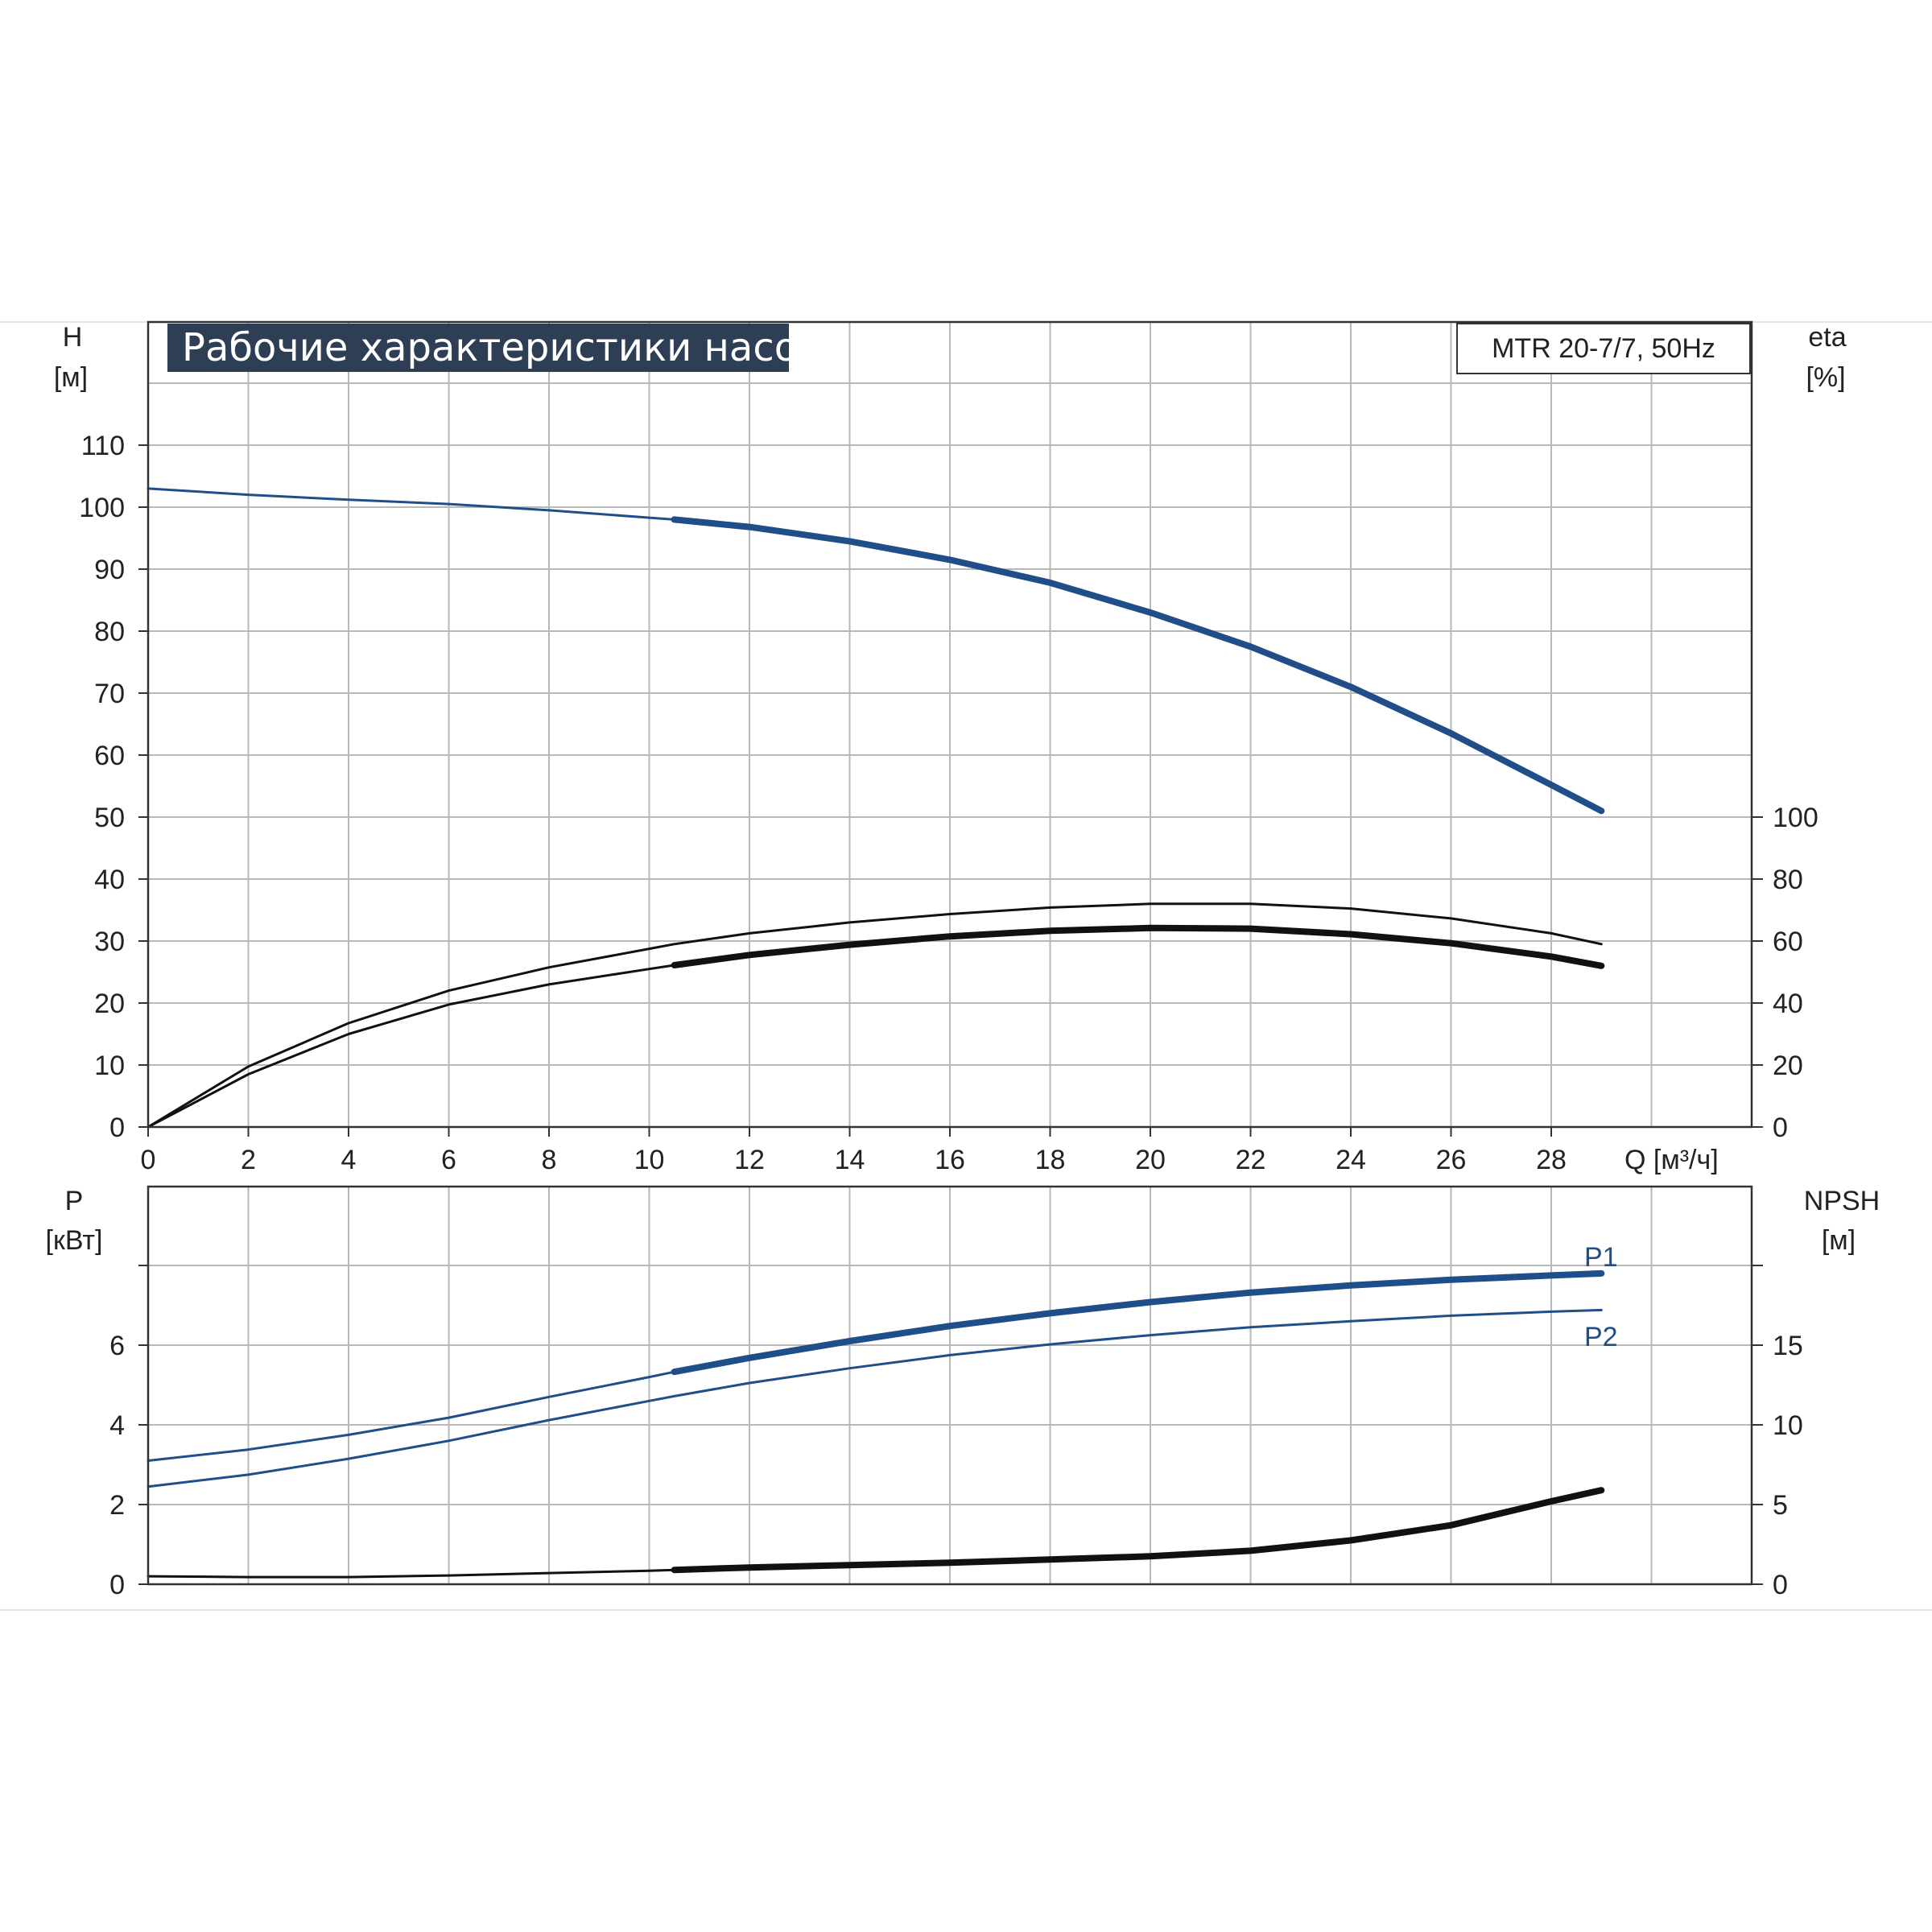 The image size is (1932, 1932). What do you see at coordinates (749, 1160) in the screenshot?
I see `x-tick-label: 12` at bounding box center [749, 1160].